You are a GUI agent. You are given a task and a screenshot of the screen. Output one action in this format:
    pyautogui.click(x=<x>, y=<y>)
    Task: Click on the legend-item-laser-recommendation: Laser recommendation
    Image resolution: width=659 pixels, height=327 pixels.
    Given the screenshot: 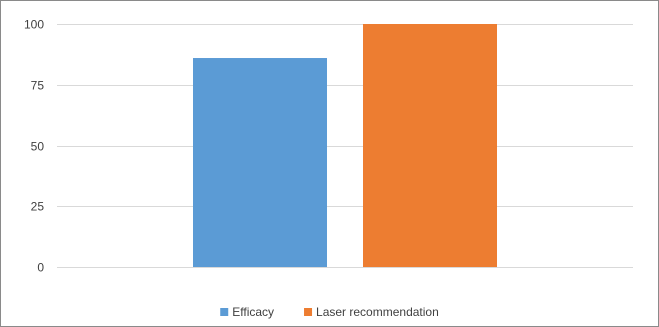 What is the action you would take?
    pyautogui.click(x=371, y=312)
    